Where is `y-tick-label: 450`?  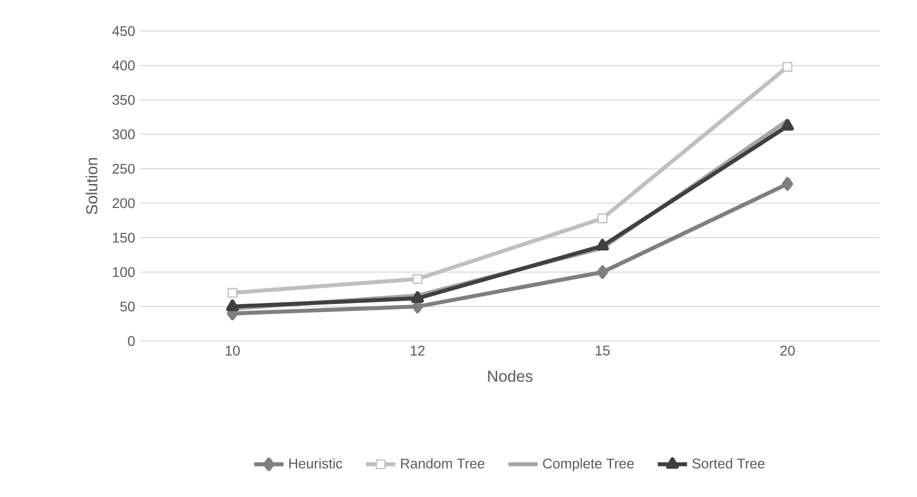 y-tick-label: 450 is located at coordinates (123, 31).